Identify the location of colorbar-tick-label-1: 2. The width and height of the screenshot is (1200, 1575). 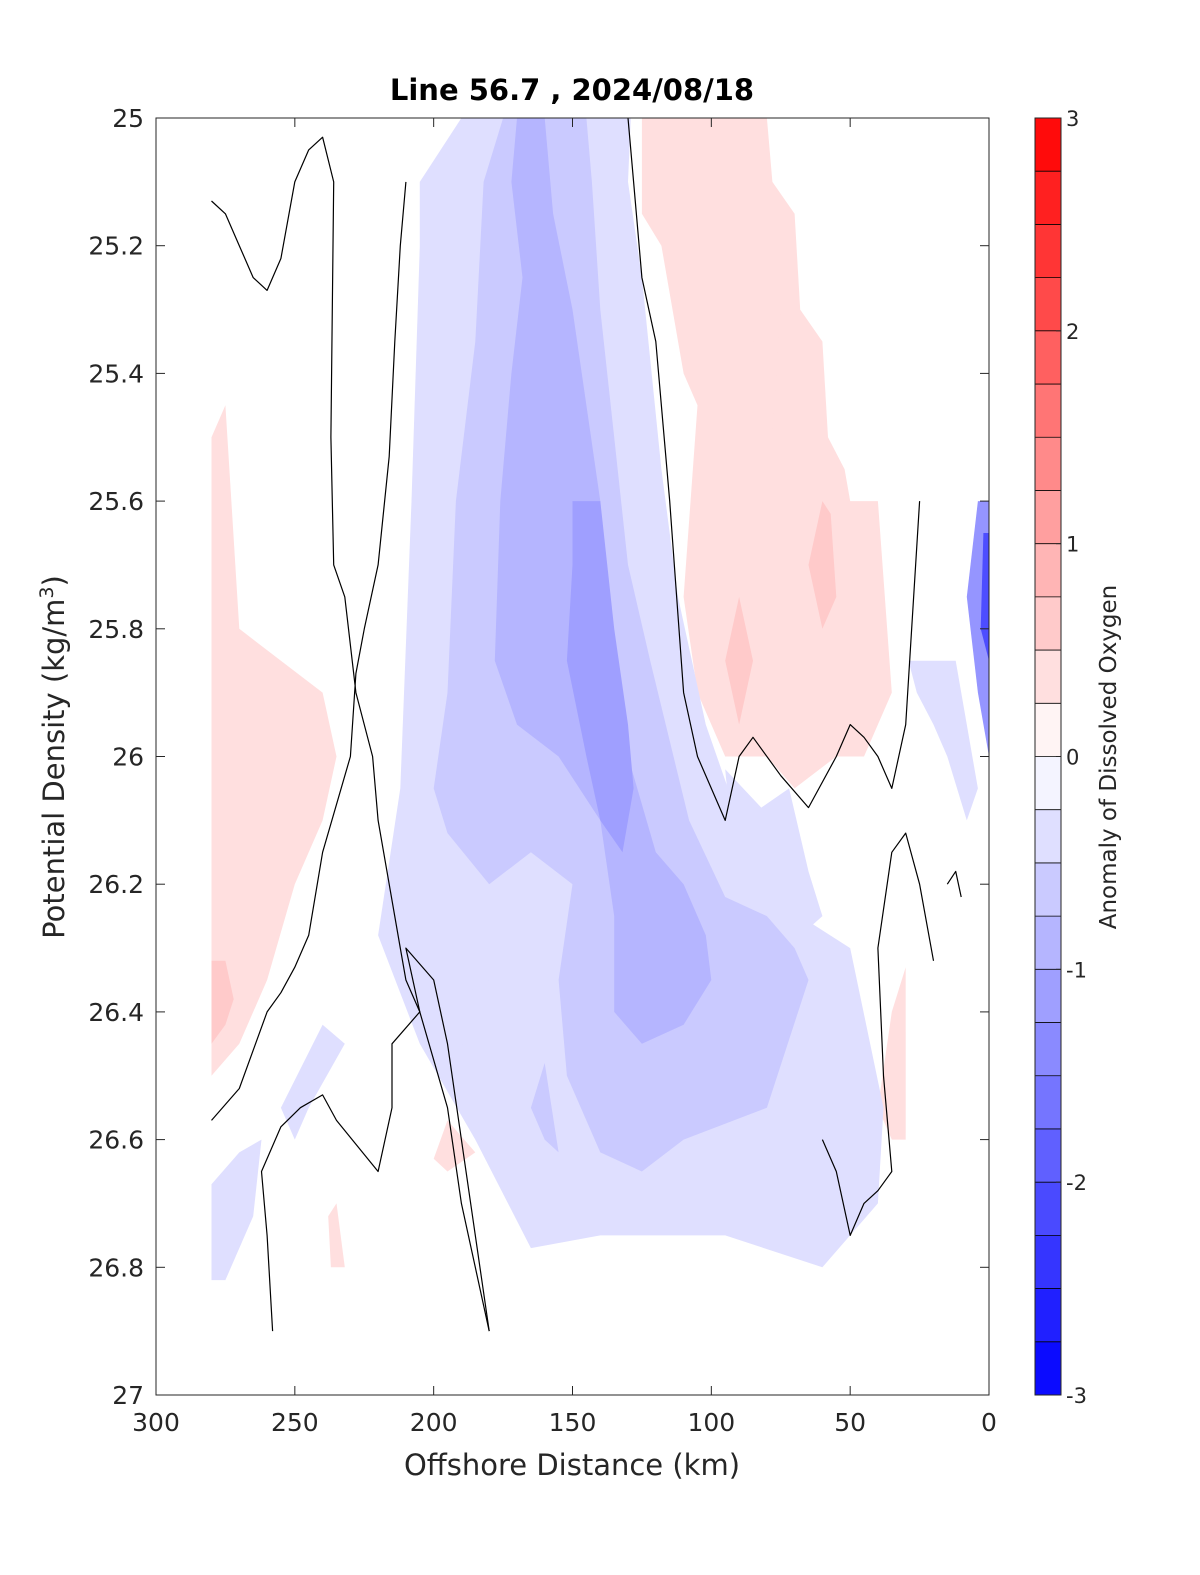
(1072, 332).